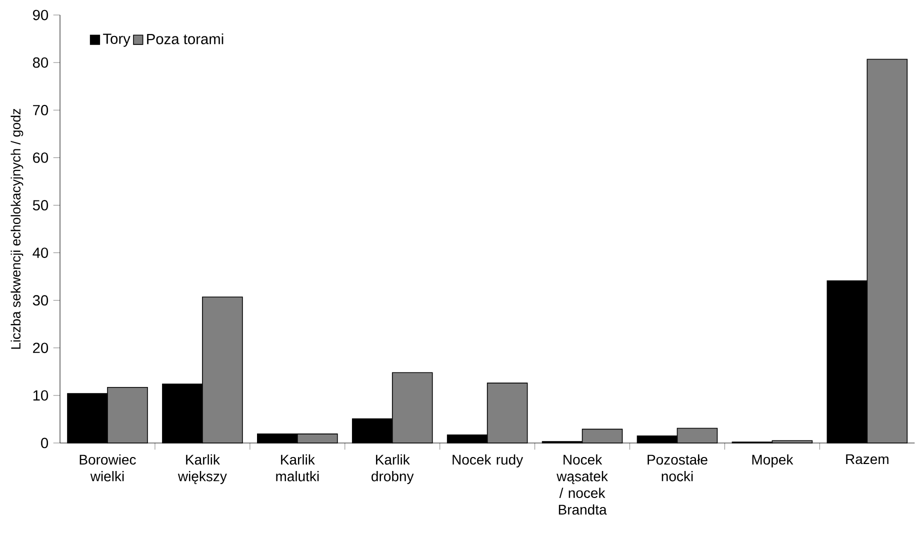  What do you see at coordinates (582, 484) in the screenshot?
I see `x-tick-label: Nocek wąsatek / nocek Brandta` at bounding box center [582, 484].